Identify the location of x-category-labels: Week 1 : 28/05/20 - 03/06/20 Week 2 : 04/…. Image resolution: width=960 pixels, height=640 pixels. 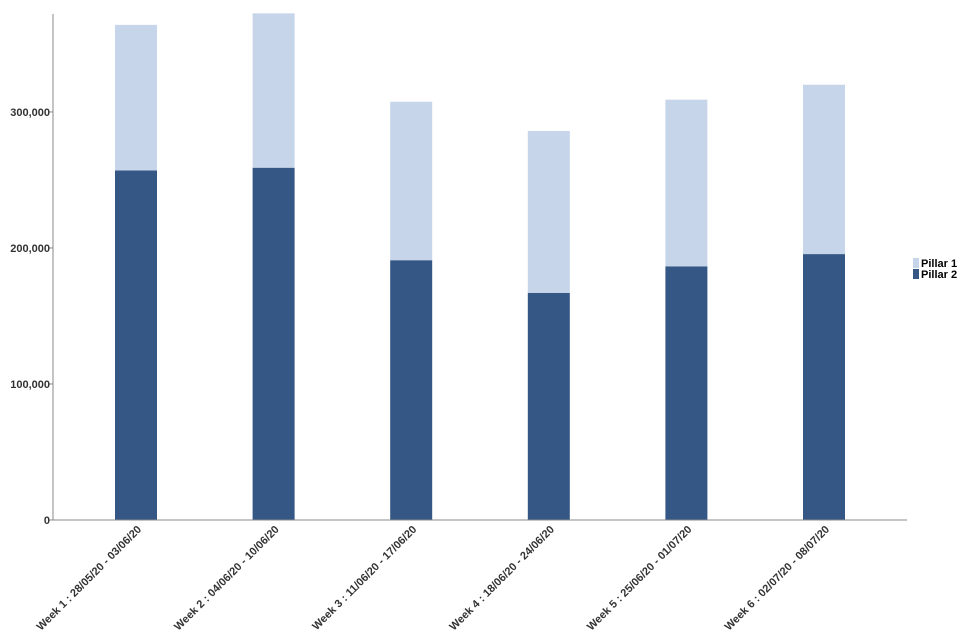
(434, 579).